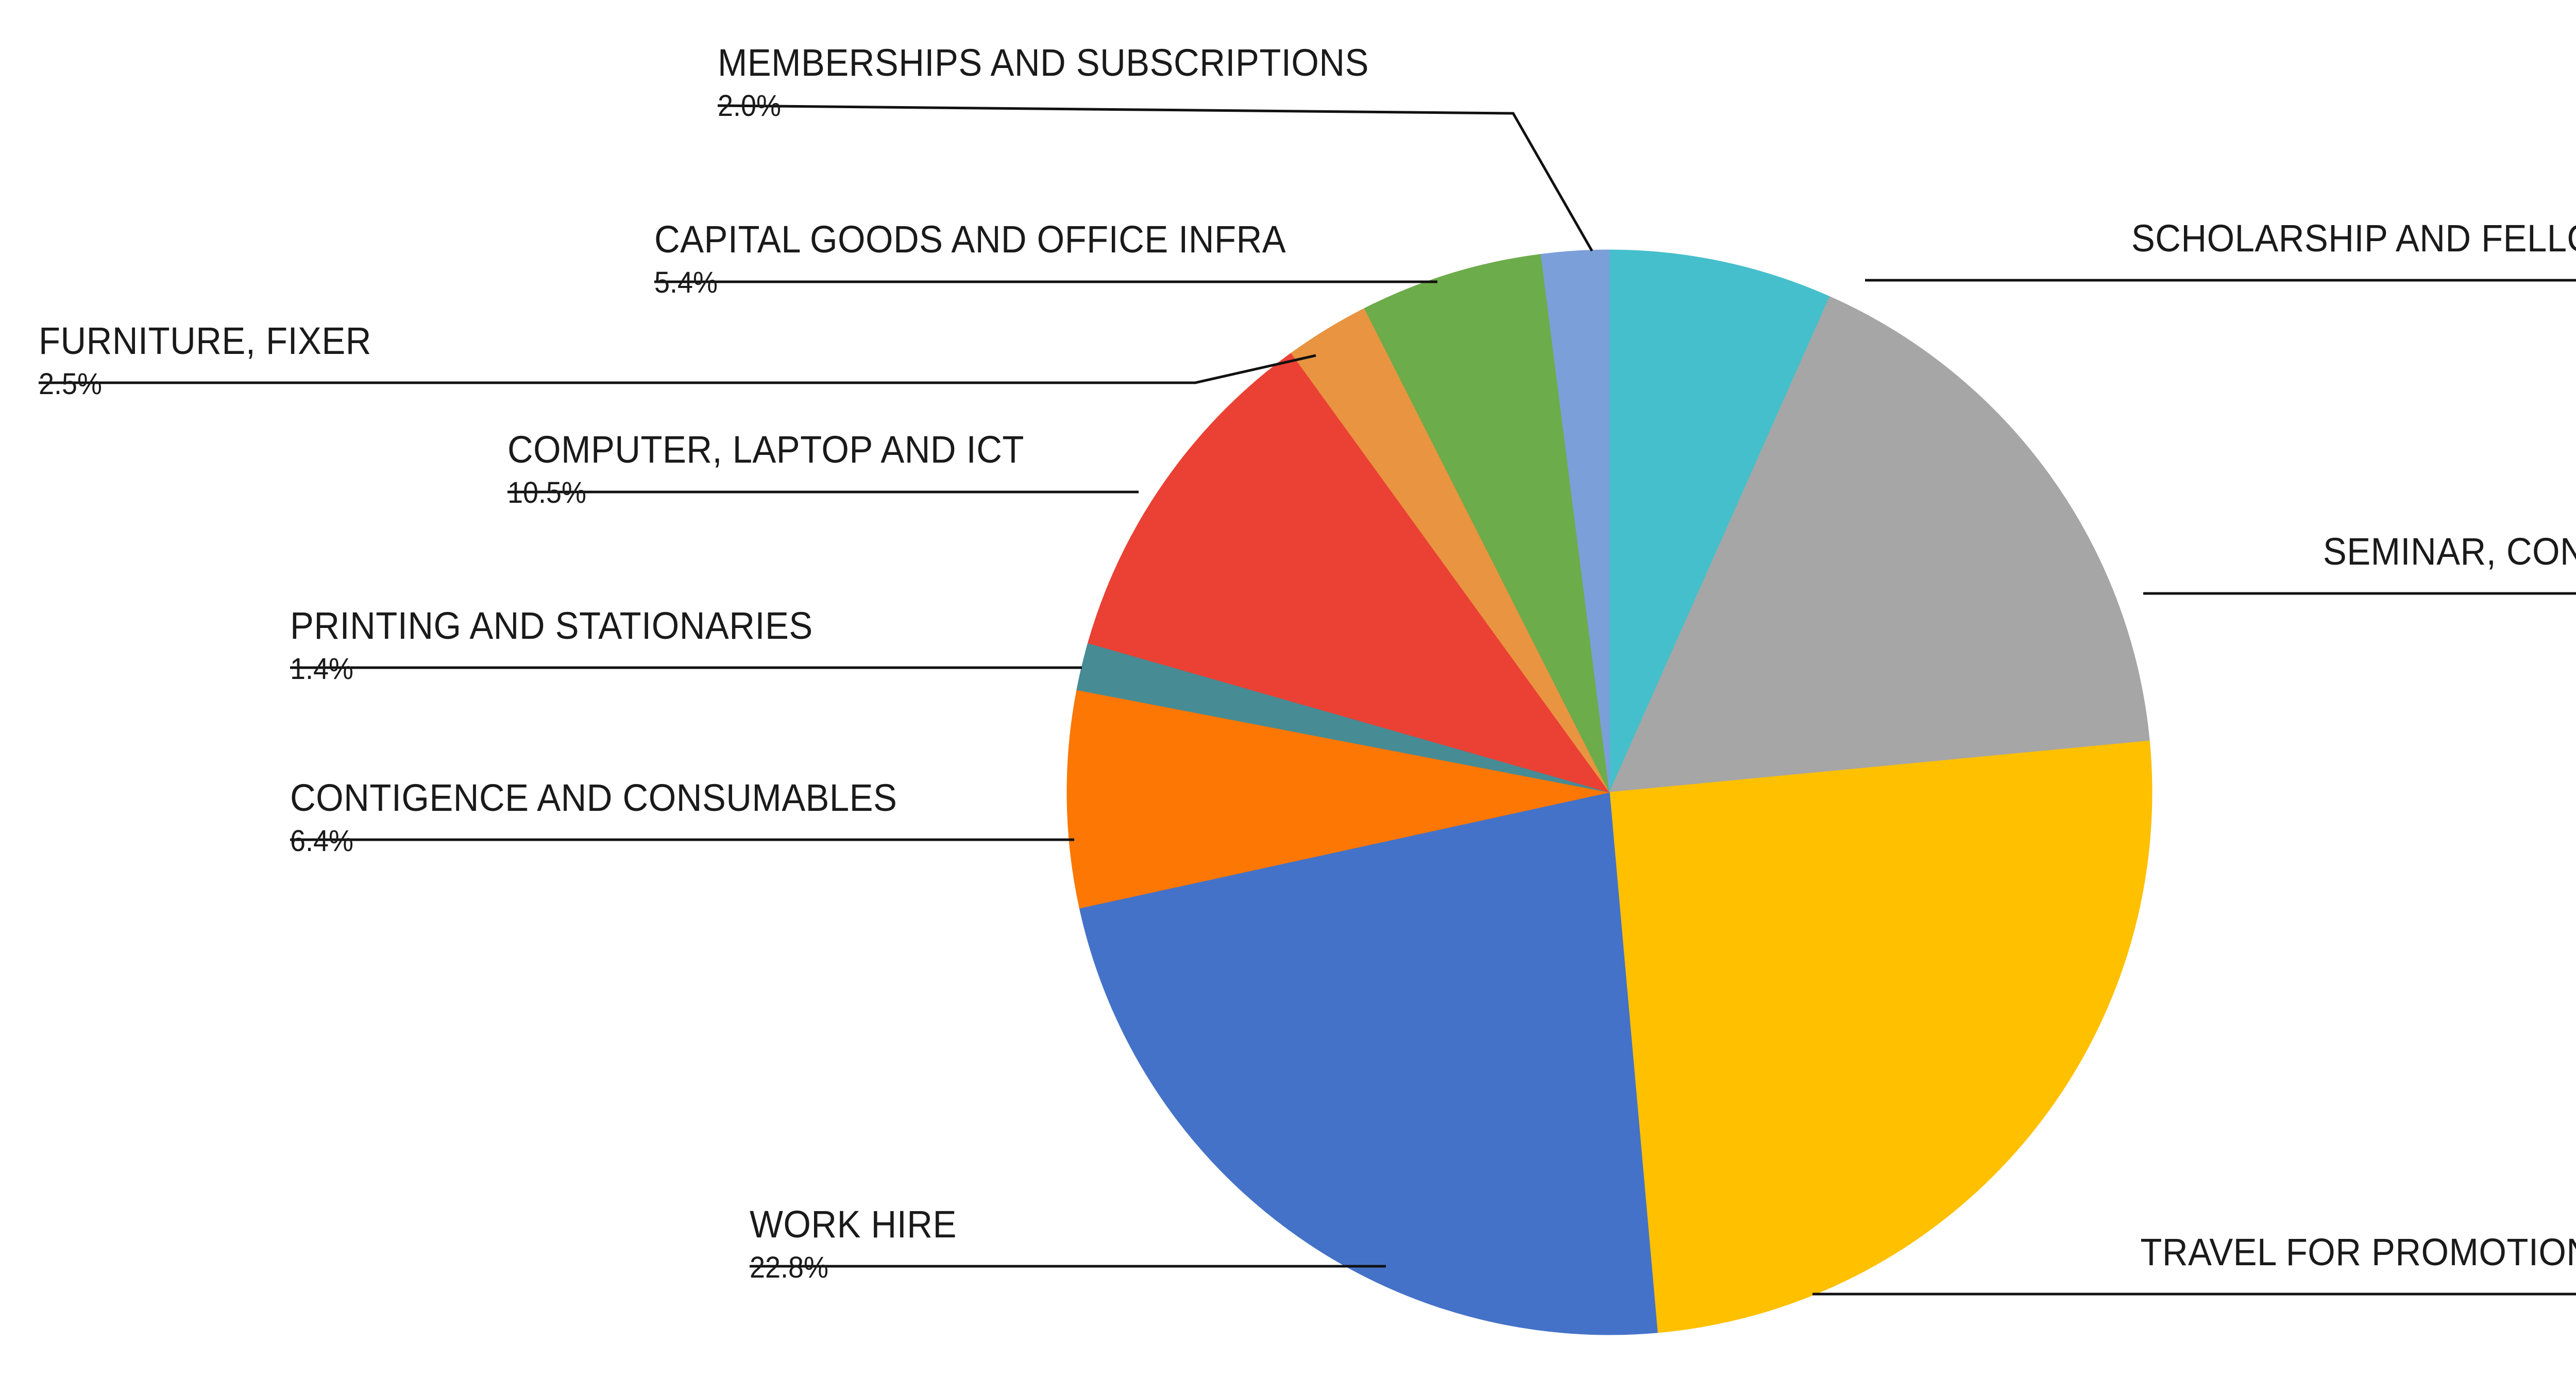  I want to click on callout-work-hire: WORK HIRE 22.8%, so click(861, 1244).